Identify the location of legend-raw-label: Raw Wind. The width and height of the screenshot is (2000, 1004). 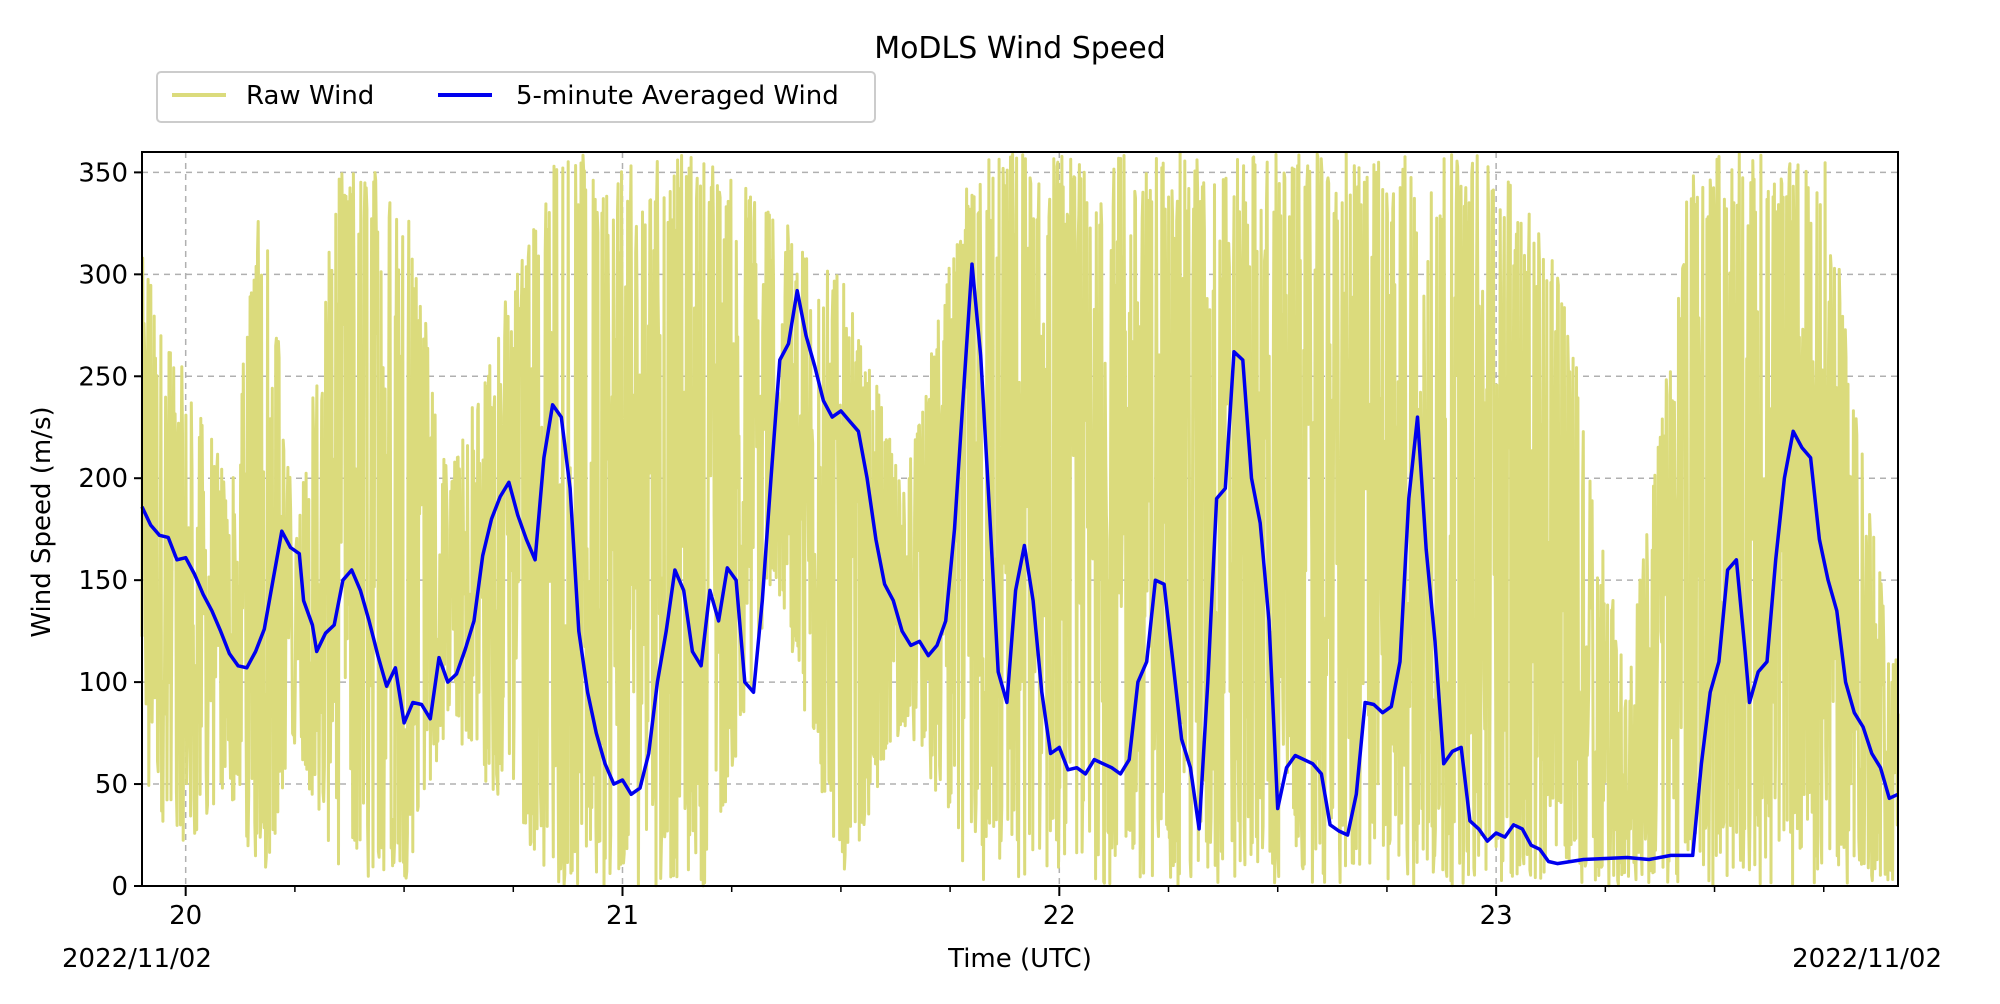
(310, 96).